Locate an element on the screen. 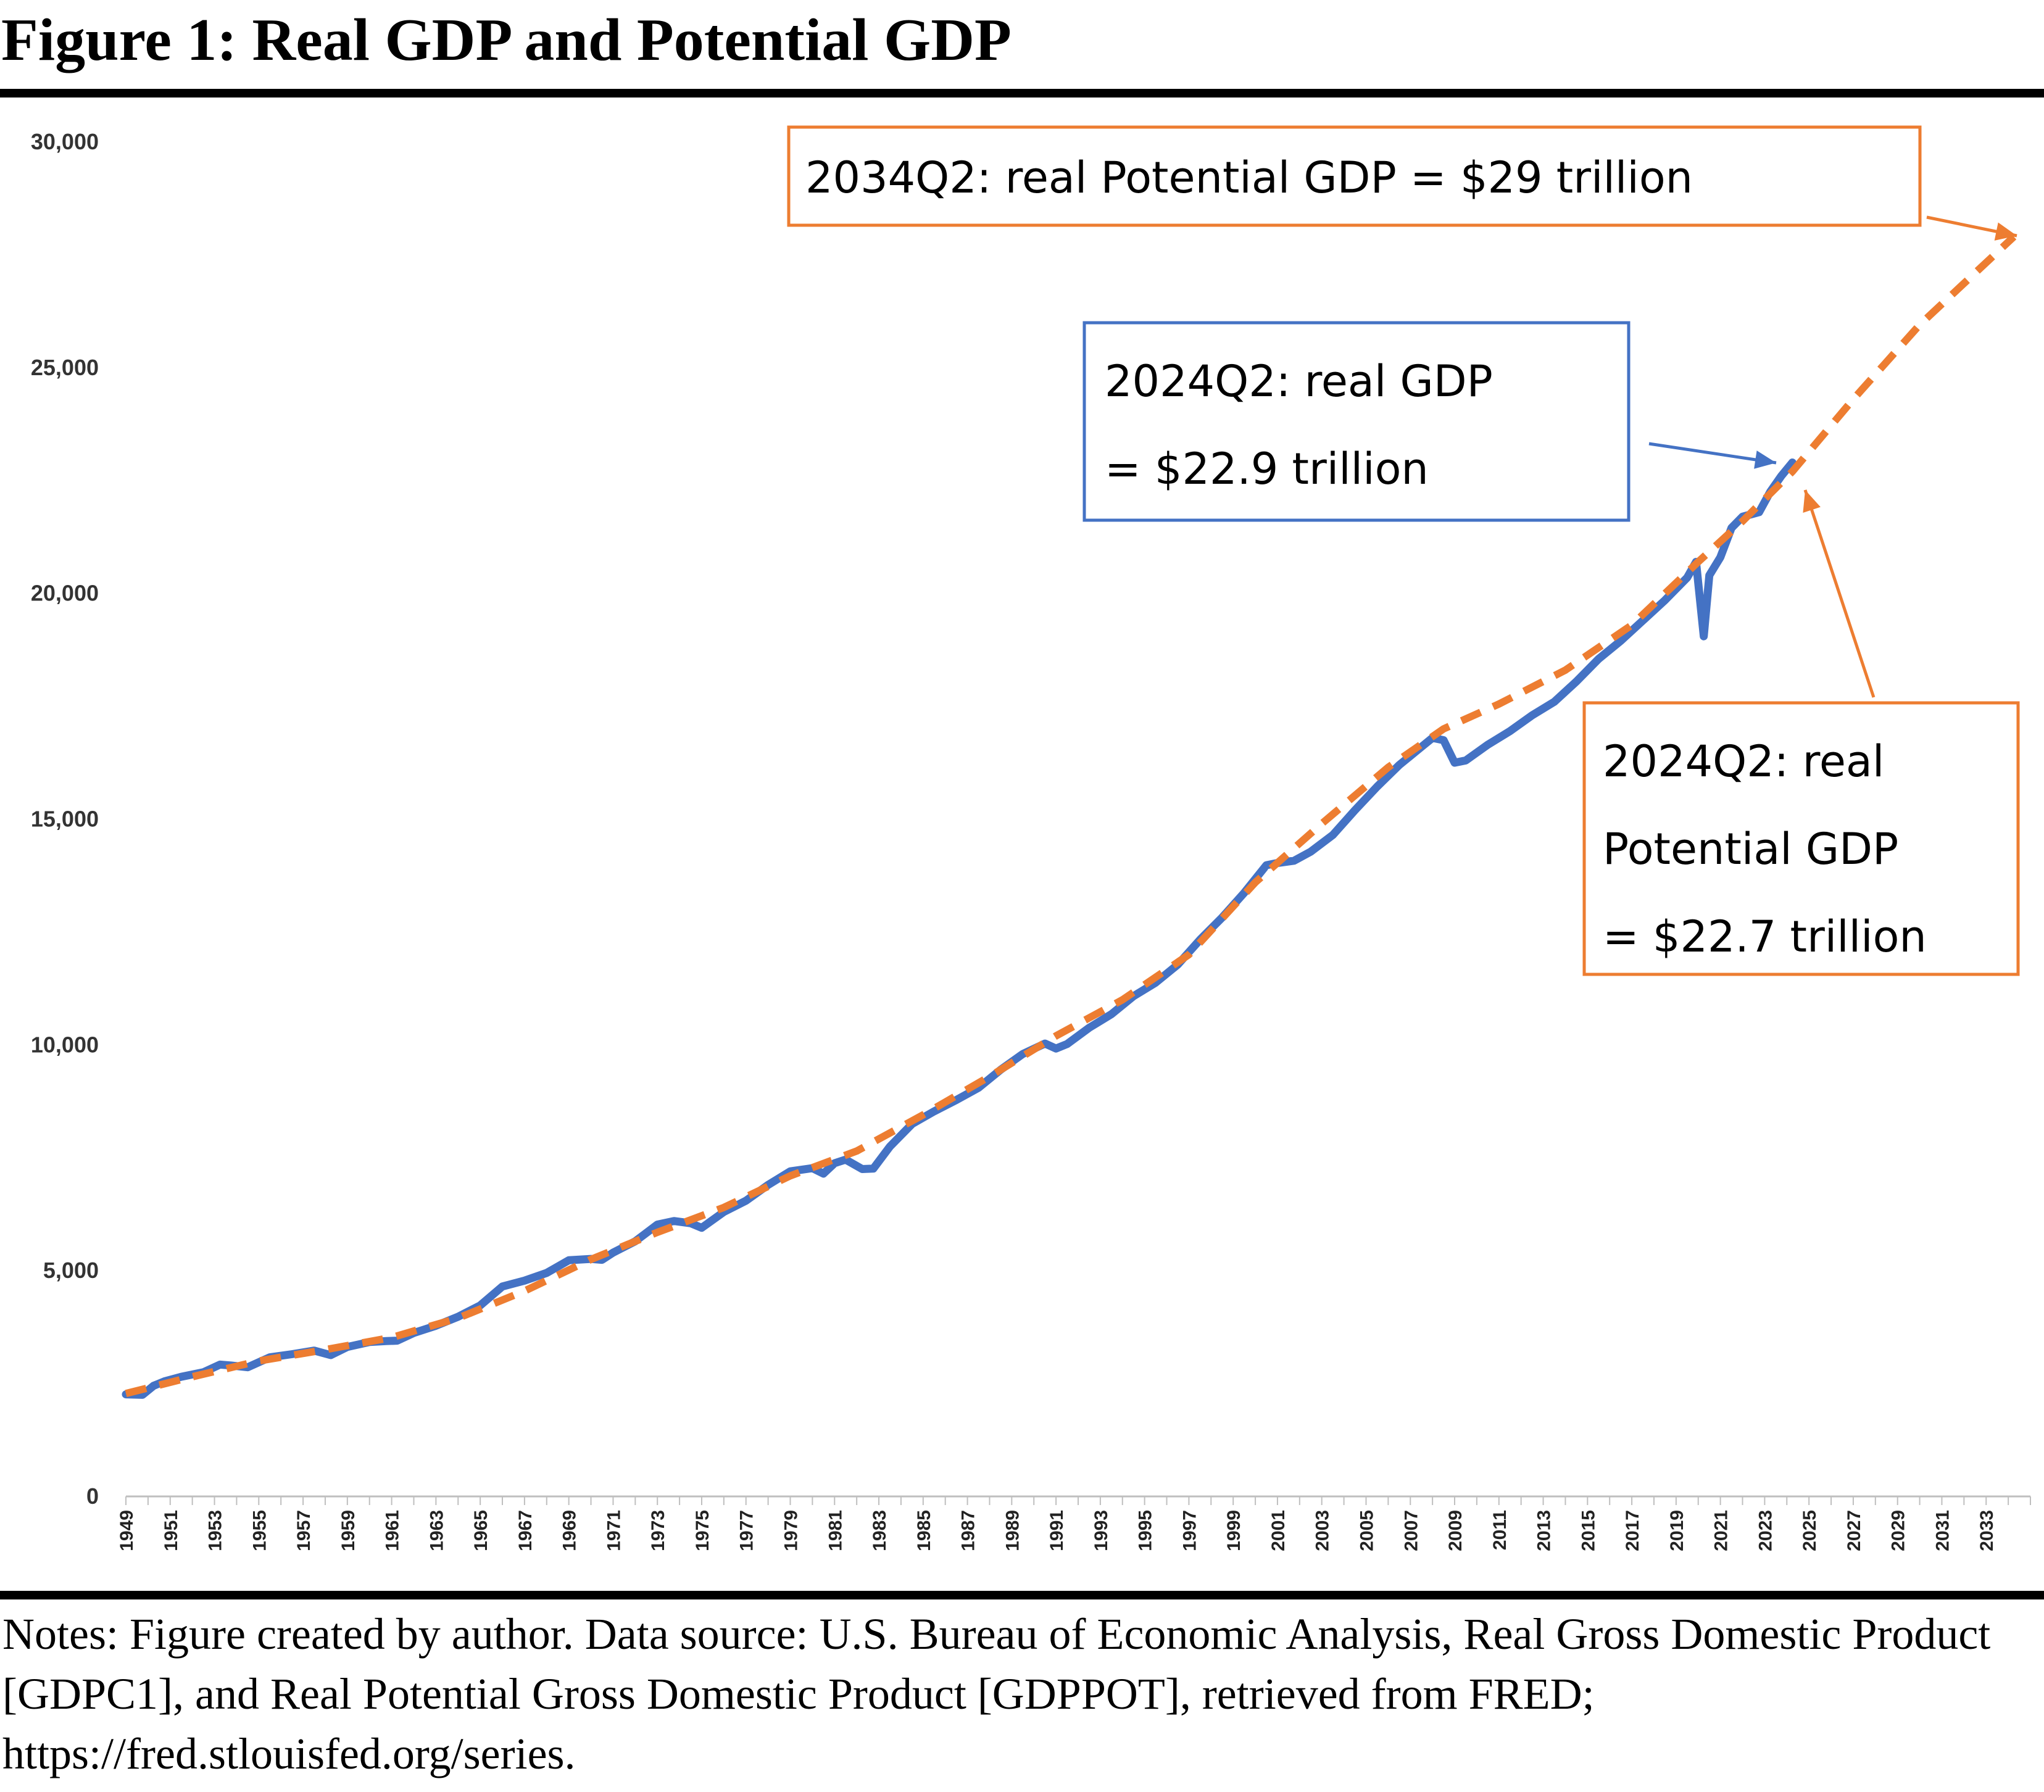  x-tick-label: 2015 is located at coordinates (1588, 1530).